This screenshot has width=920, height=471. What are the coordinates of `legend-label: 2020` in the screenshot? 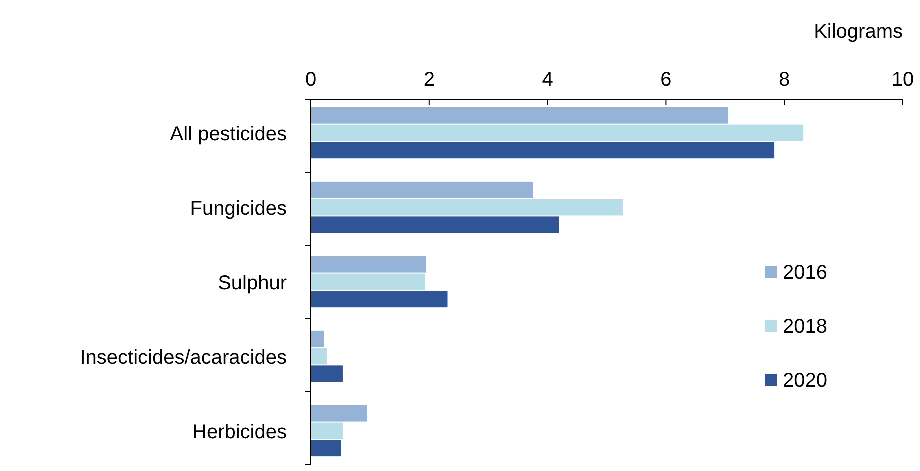 It's located at (805, 381).